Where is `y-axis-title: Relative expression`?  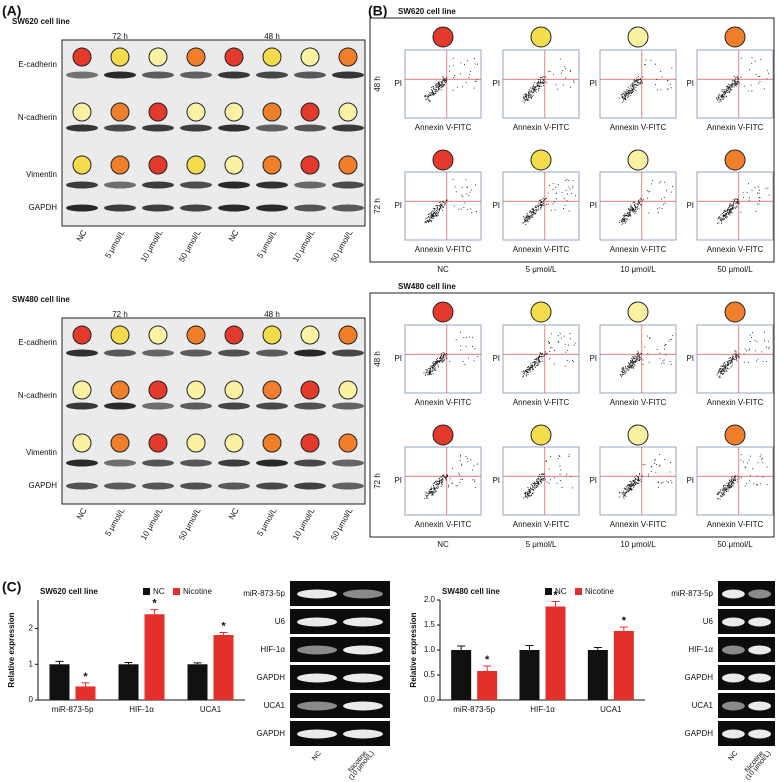 y-axis-title: Relative expression is located at coordinates (11, 649).